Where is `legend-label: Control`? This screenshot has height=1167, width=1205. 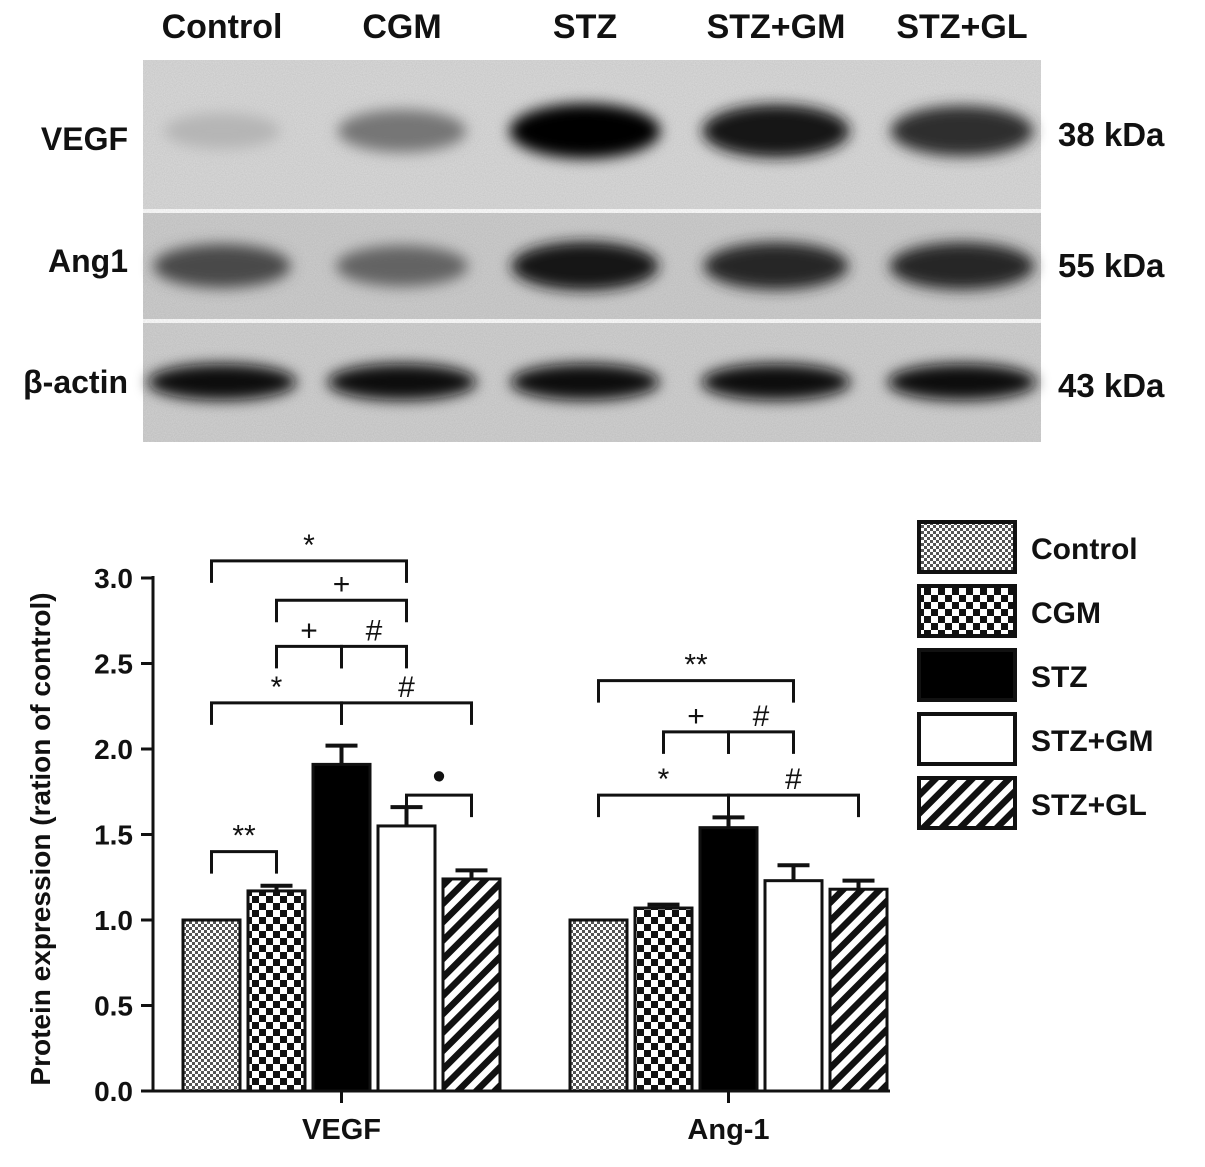 legend-label: Control is located at coordinates (1084, 549).